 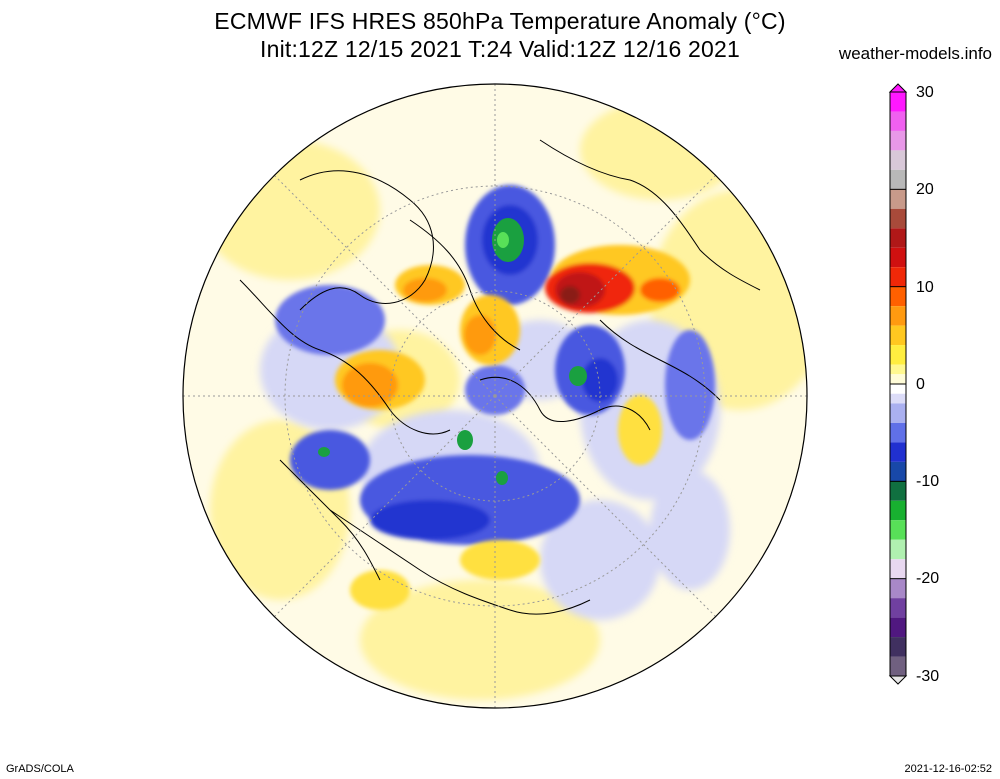 What do you see at coordinates (898, 680) in the screenshot?
I see `colorbar-bottom-arrow` at bounding box center [898, 680].